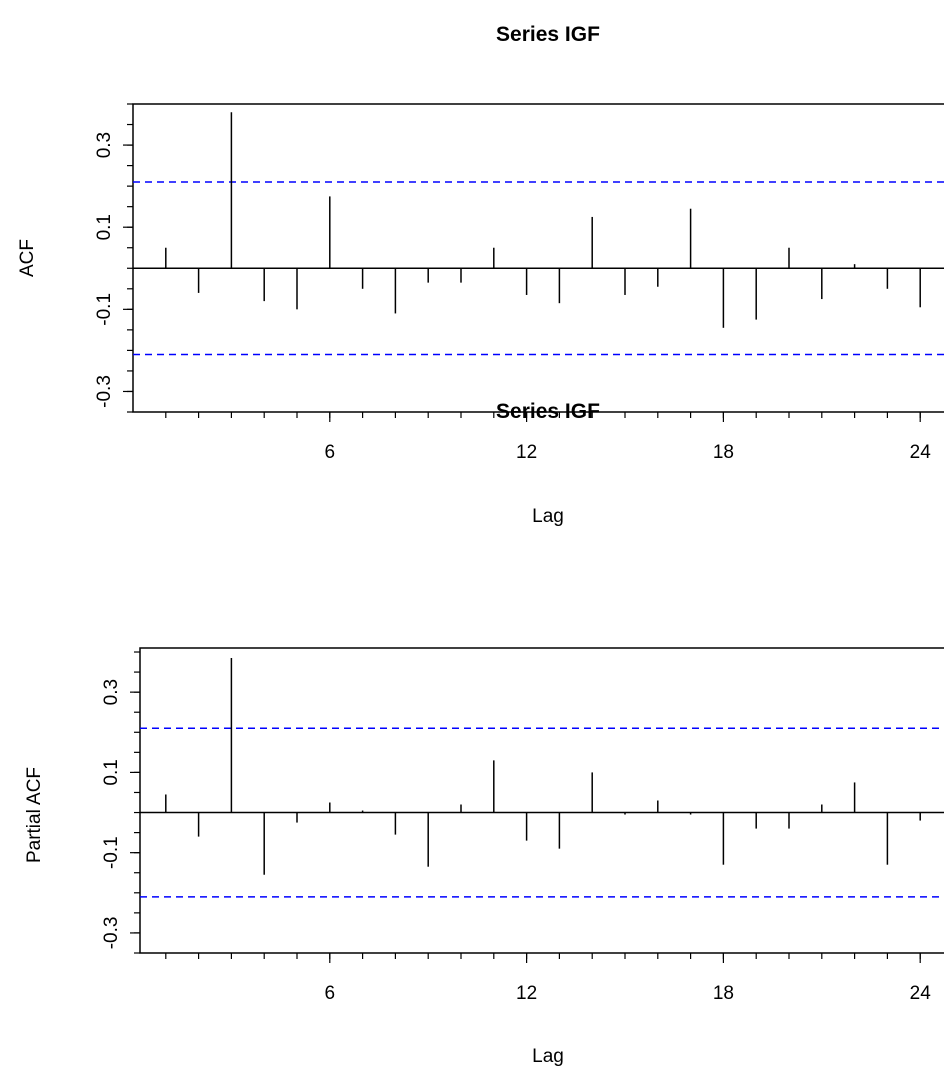  What do you see at coordinates (548, 1056) in the screenshot?
I see `pacf-x-axis-label: Lag` at bounding box center [548, 1056].